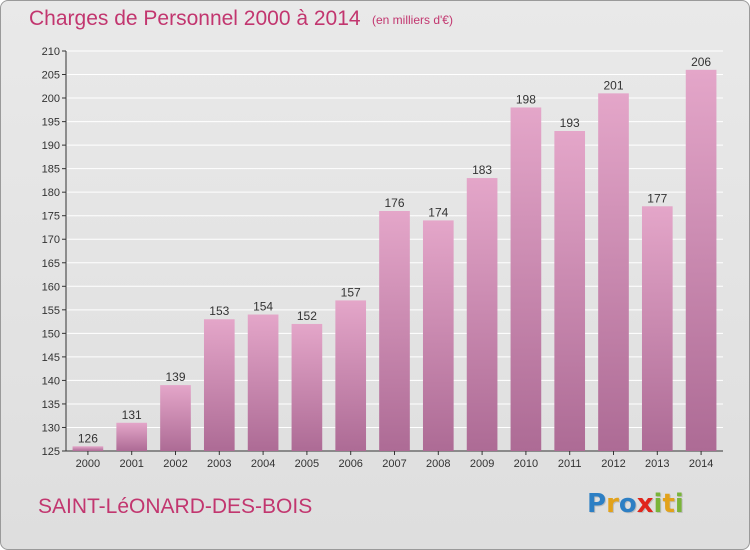 The width and height of the screenshot is (750, 550). What do you see at coordinates (175, 377) in the screenshot?
I see `data-label: 139` at bounding box center [175, 377].